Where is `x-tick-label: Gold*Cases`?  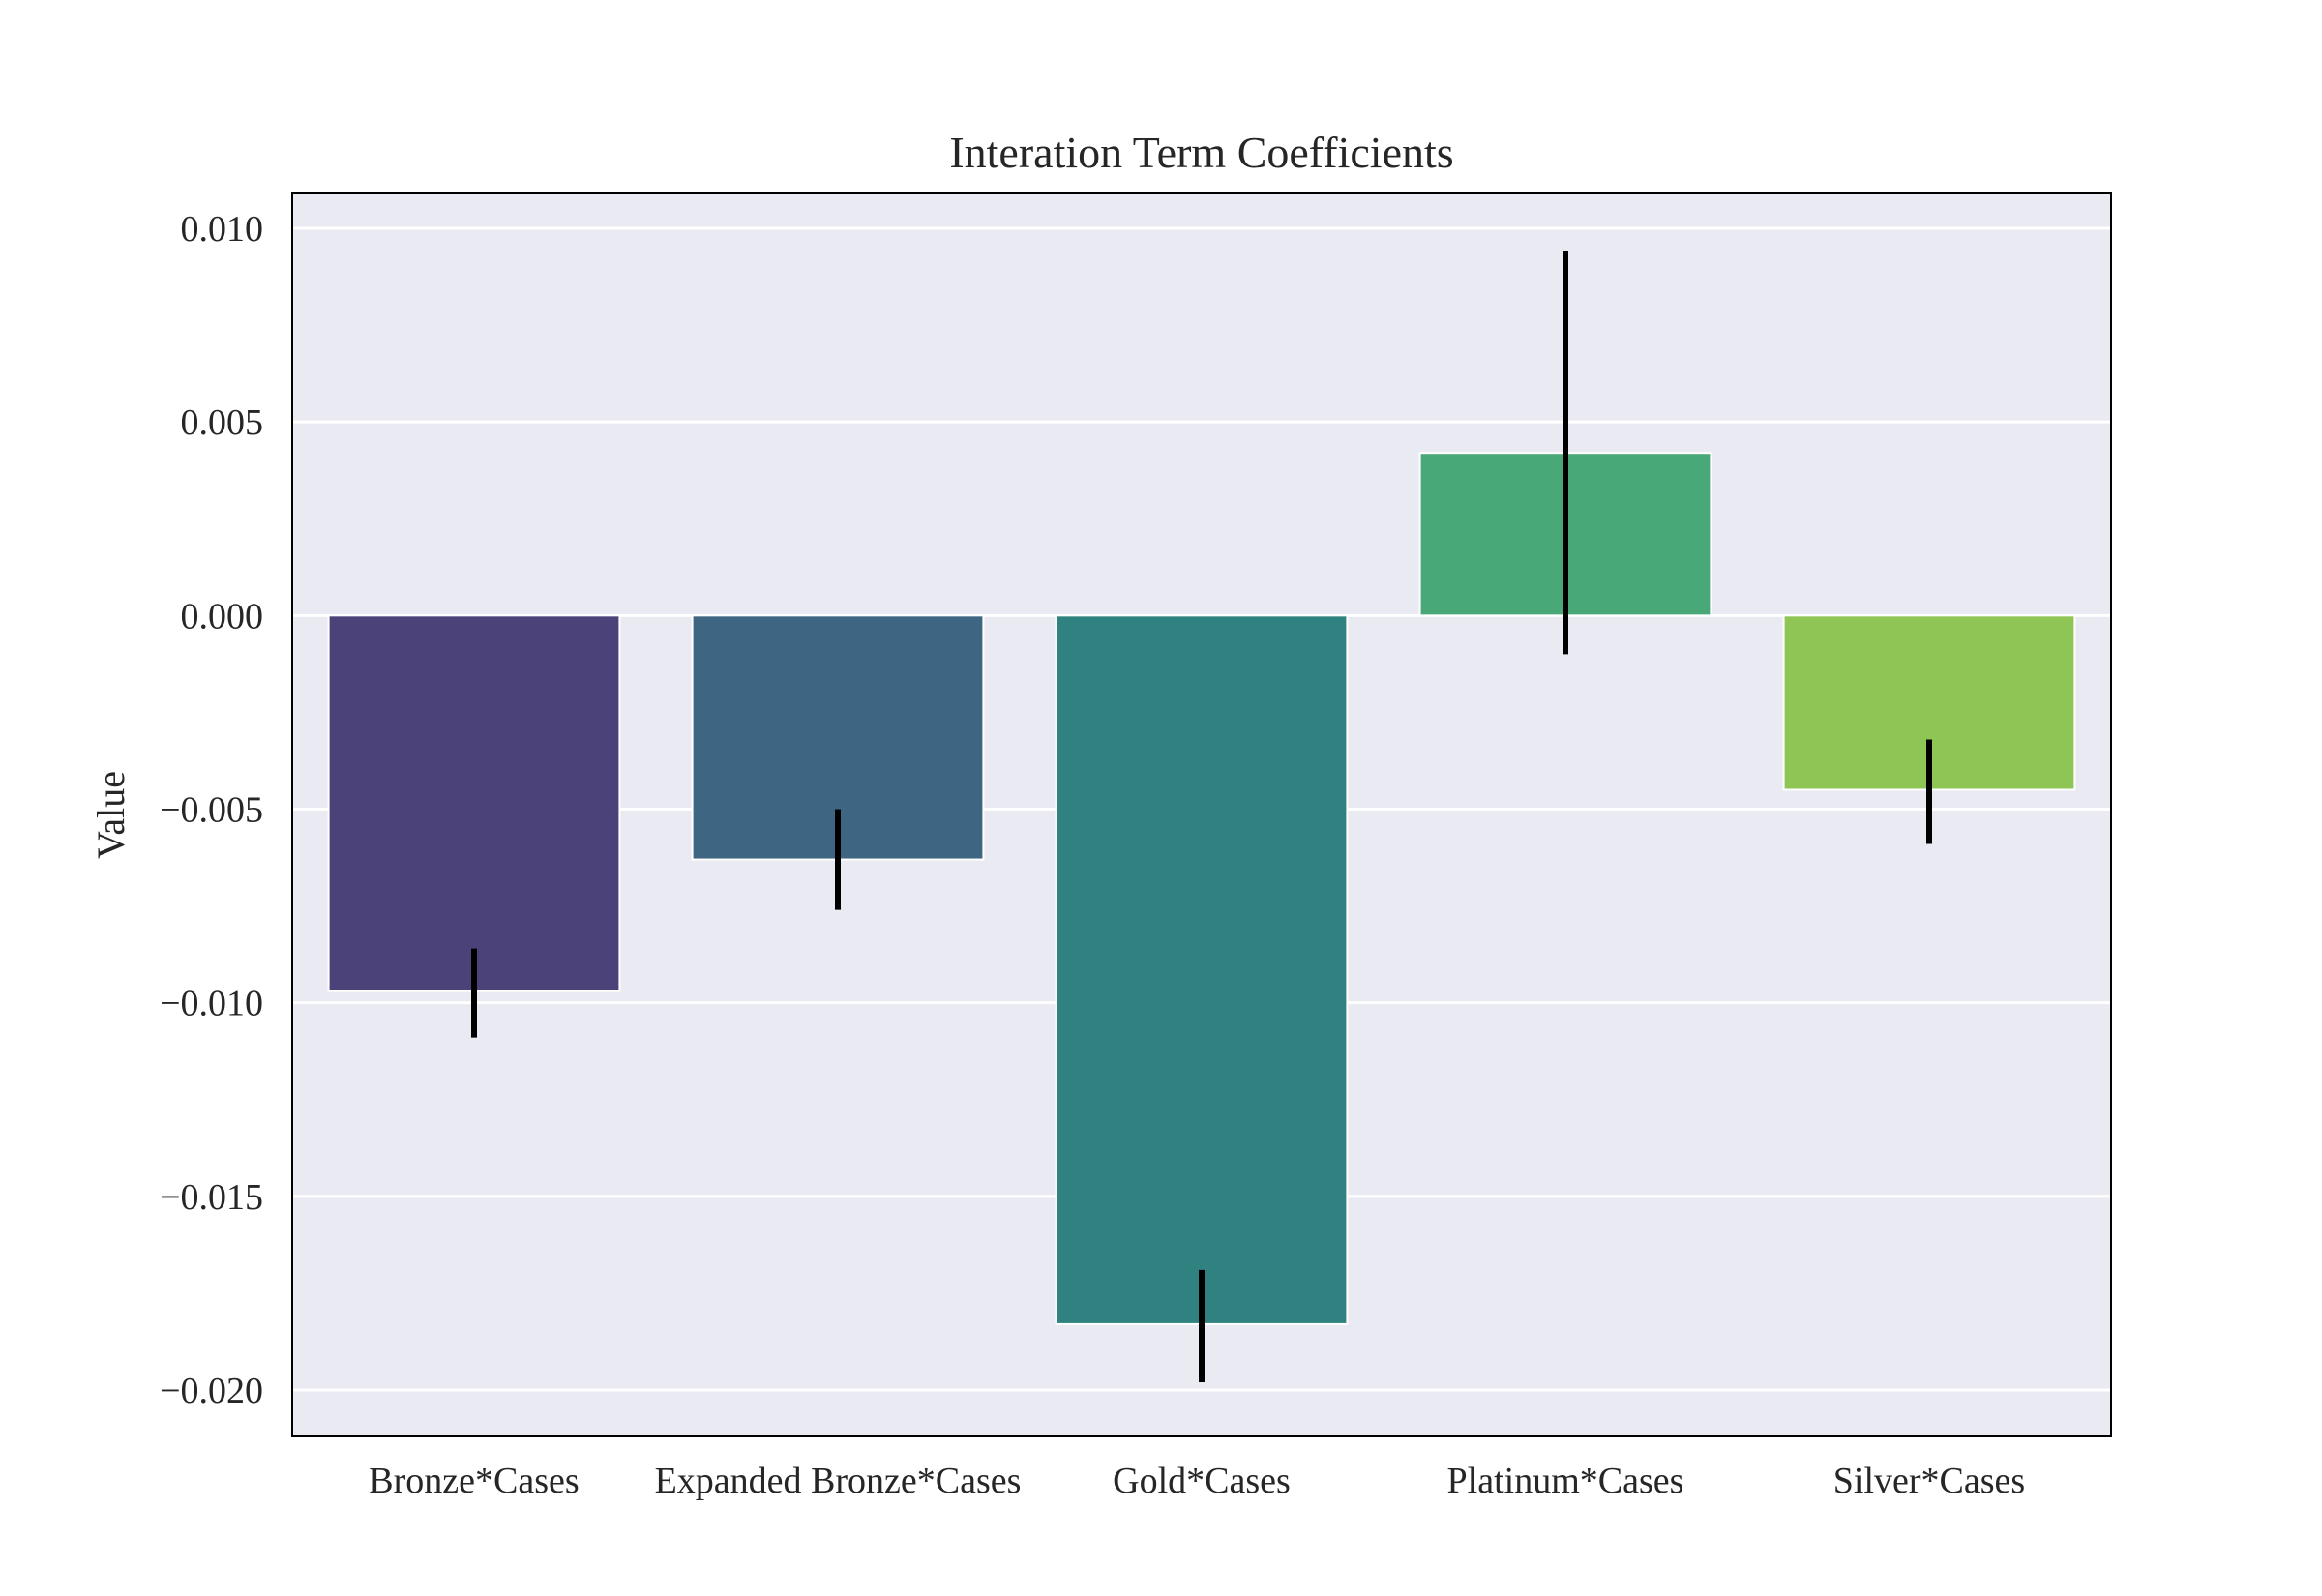 x-tick-label: Gold*Cases is located at coordinates (1202, 1481).